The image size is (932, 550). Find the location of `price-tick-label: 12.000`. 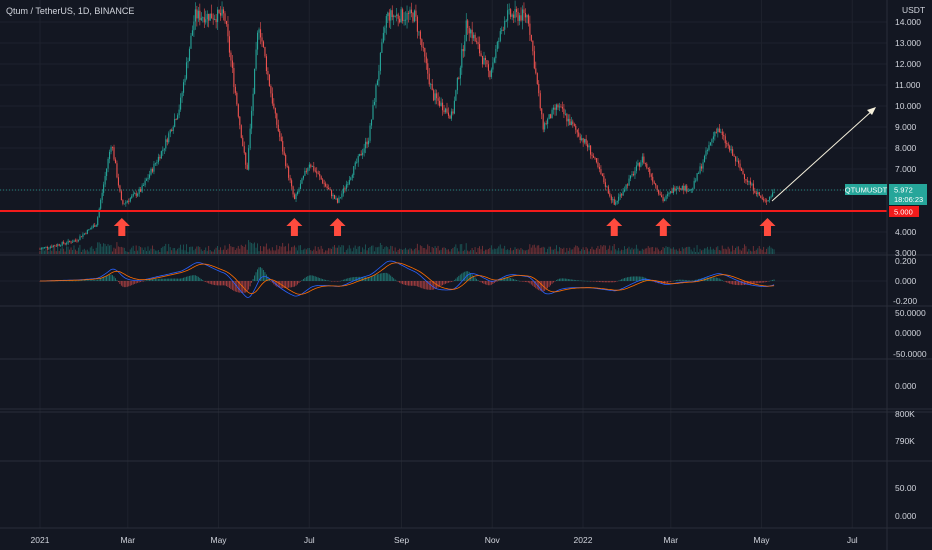

price-tick-label: 12.000 is located at coordinates (908, 64).